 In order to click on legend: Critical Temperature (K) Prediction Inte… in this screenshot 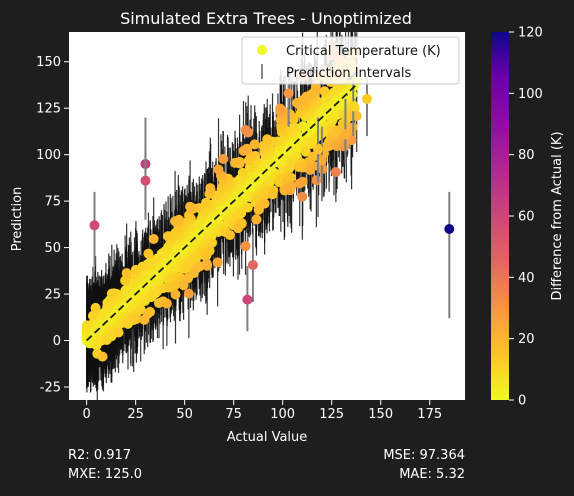, I will do `click(350, 60)`.